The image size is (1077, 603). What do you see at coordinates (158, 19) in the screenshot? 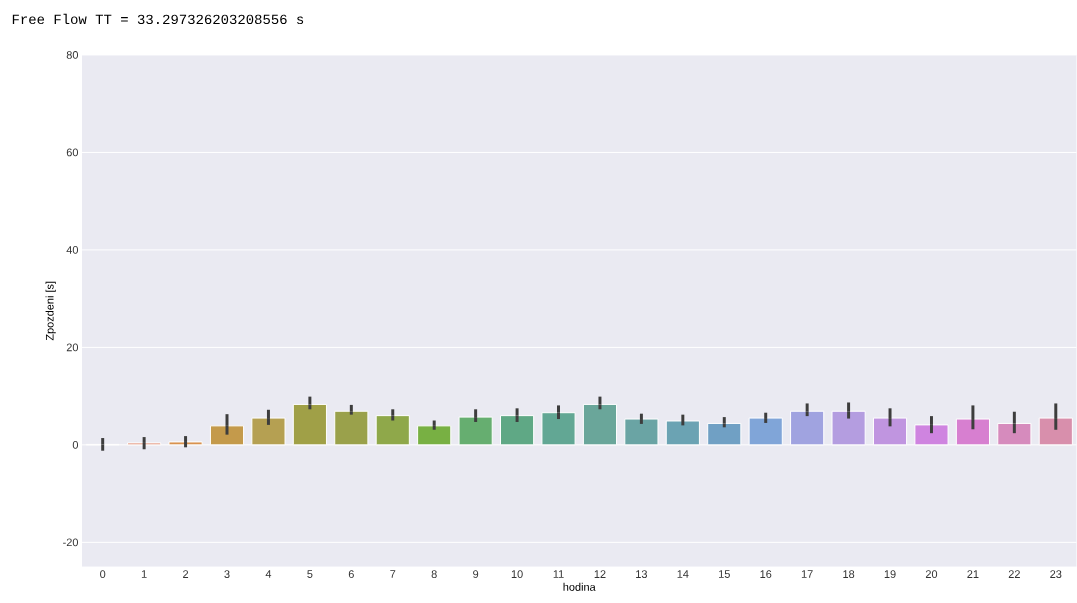
I see `chart-title: Free Flow TT = 33.297326203208556 s` at bounding box center [158, 19].